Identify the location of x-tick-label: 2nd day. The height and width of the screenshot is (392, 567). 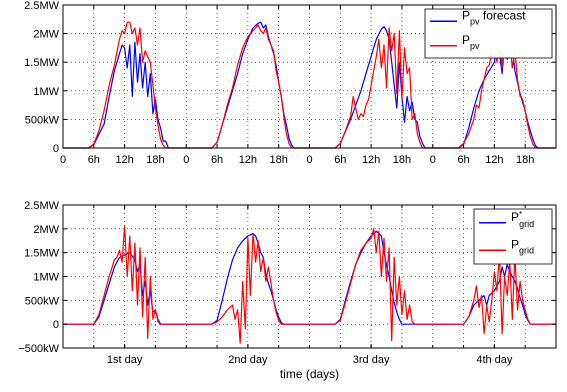
(248, 360).